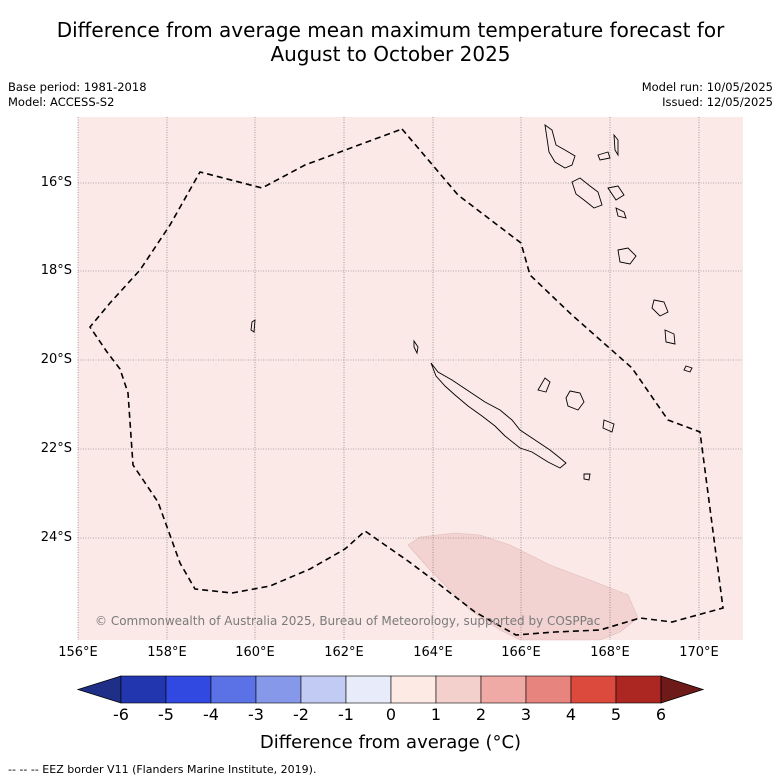 The width and height of the screenshot is (781, 781). Describe the element at coordinates (544, 385) in the screenshot. I see `island-ouvea` at that location.